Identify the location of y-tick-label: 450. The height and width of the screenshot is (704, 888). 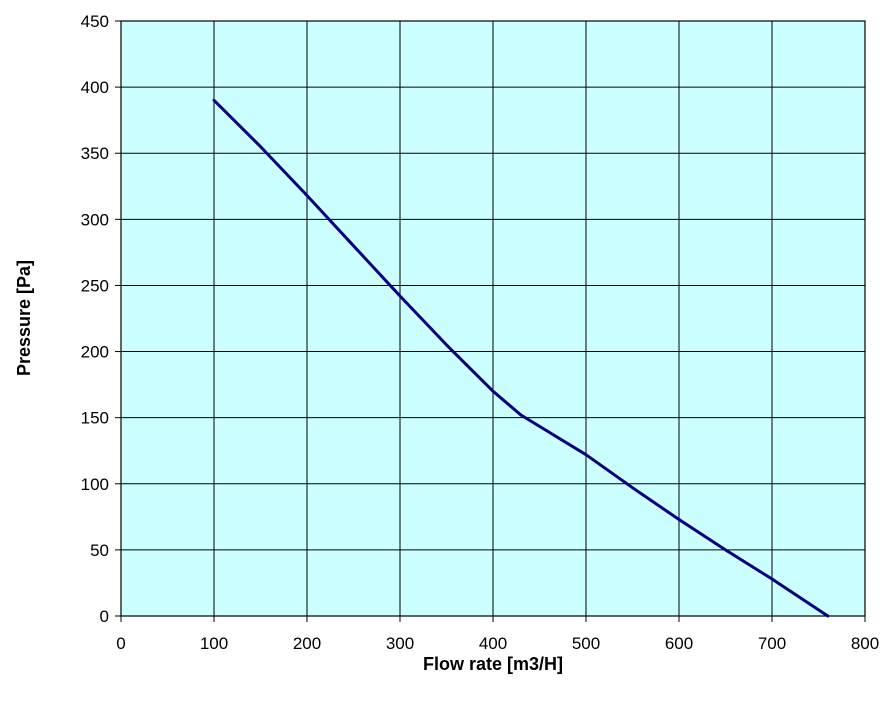
(95, 21).